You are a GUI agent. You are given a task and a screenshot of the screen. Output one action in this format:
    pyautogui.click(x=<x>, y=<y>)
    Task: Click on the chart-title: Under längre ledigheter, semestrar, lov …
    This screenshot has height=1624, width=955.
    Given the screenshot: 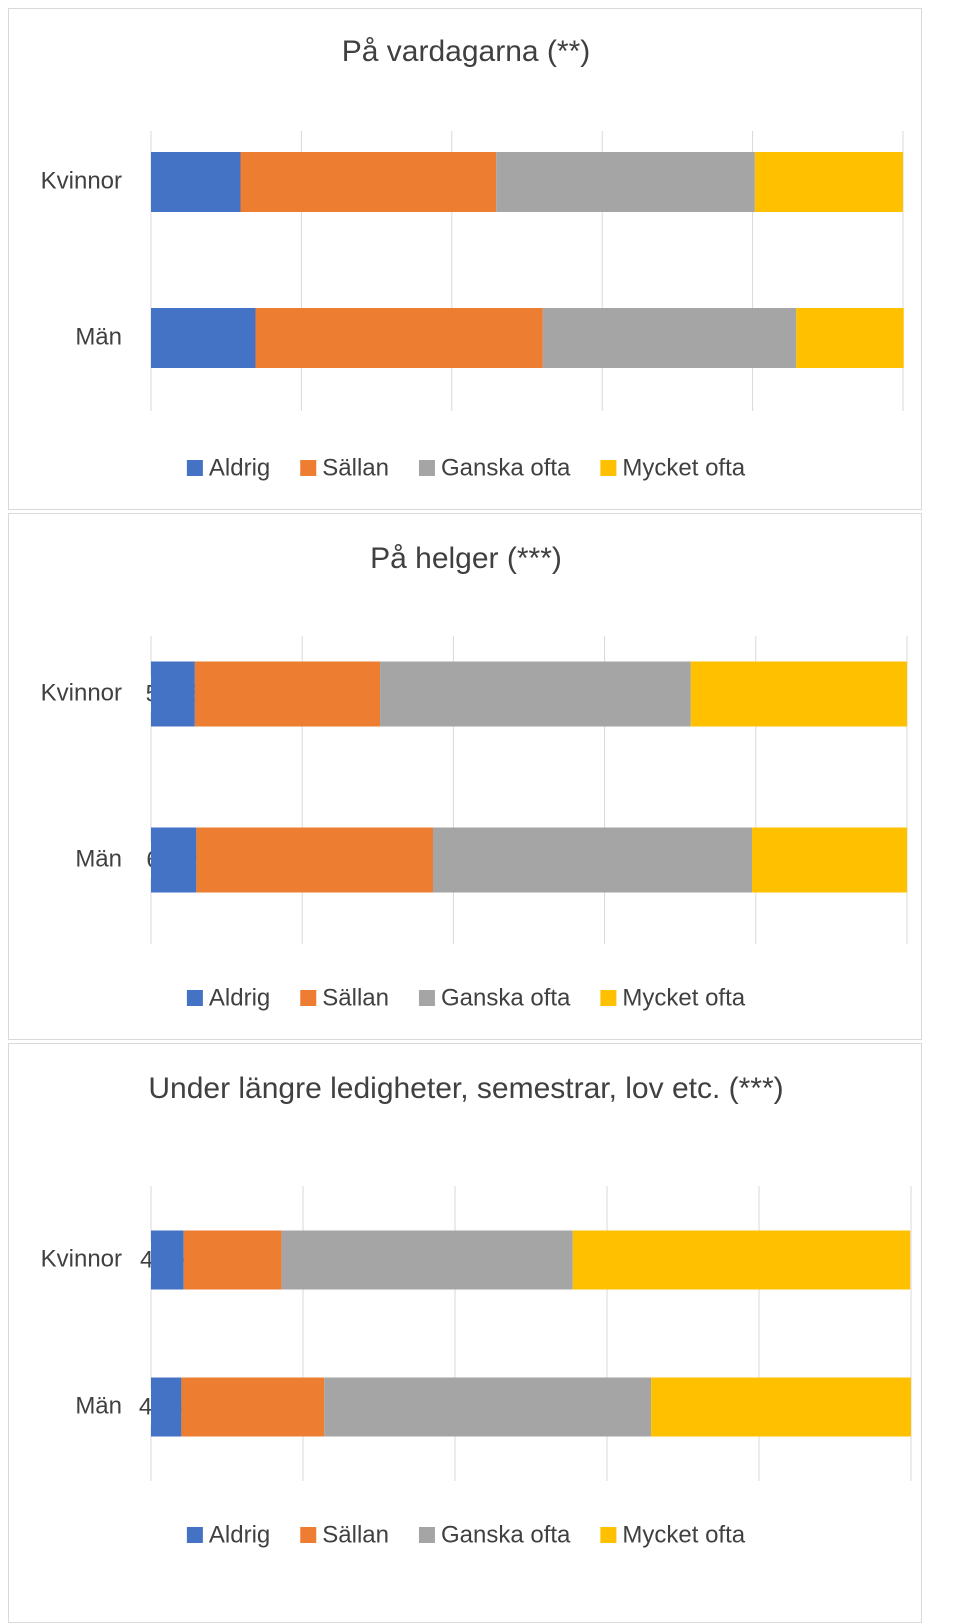 What is the action you would take?
    pyautogui.click(x=466, y=1088)
    